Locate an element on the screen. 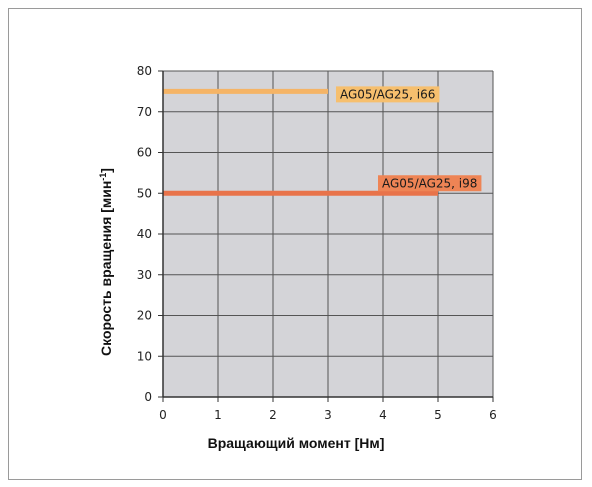 The height and width of the screenshot is (487, 592). y-tick-label-7: 70 is located at coordinates (144, 112).